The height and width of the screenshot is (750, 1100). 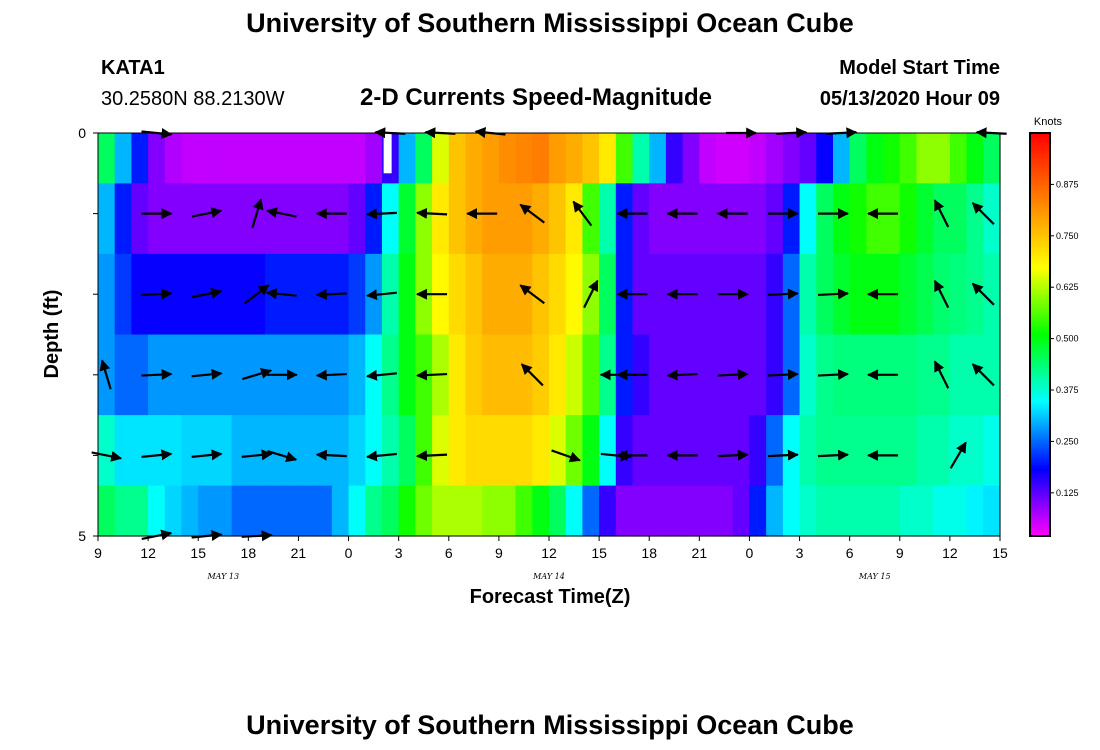 I want to click on colorbar-frame, so click(x=1040, y=334).